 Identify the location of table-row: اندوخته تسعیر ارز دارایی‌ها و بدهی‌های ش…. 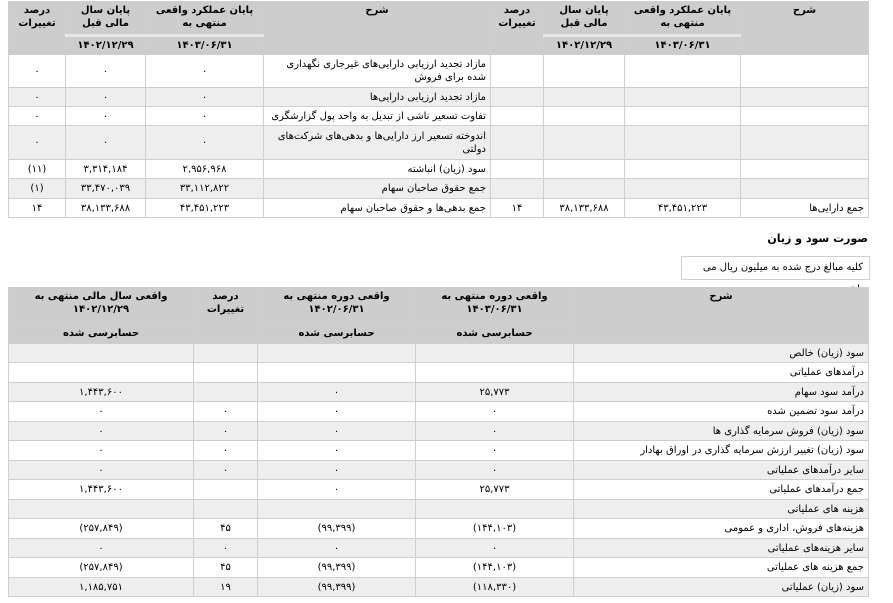
(438, 142).